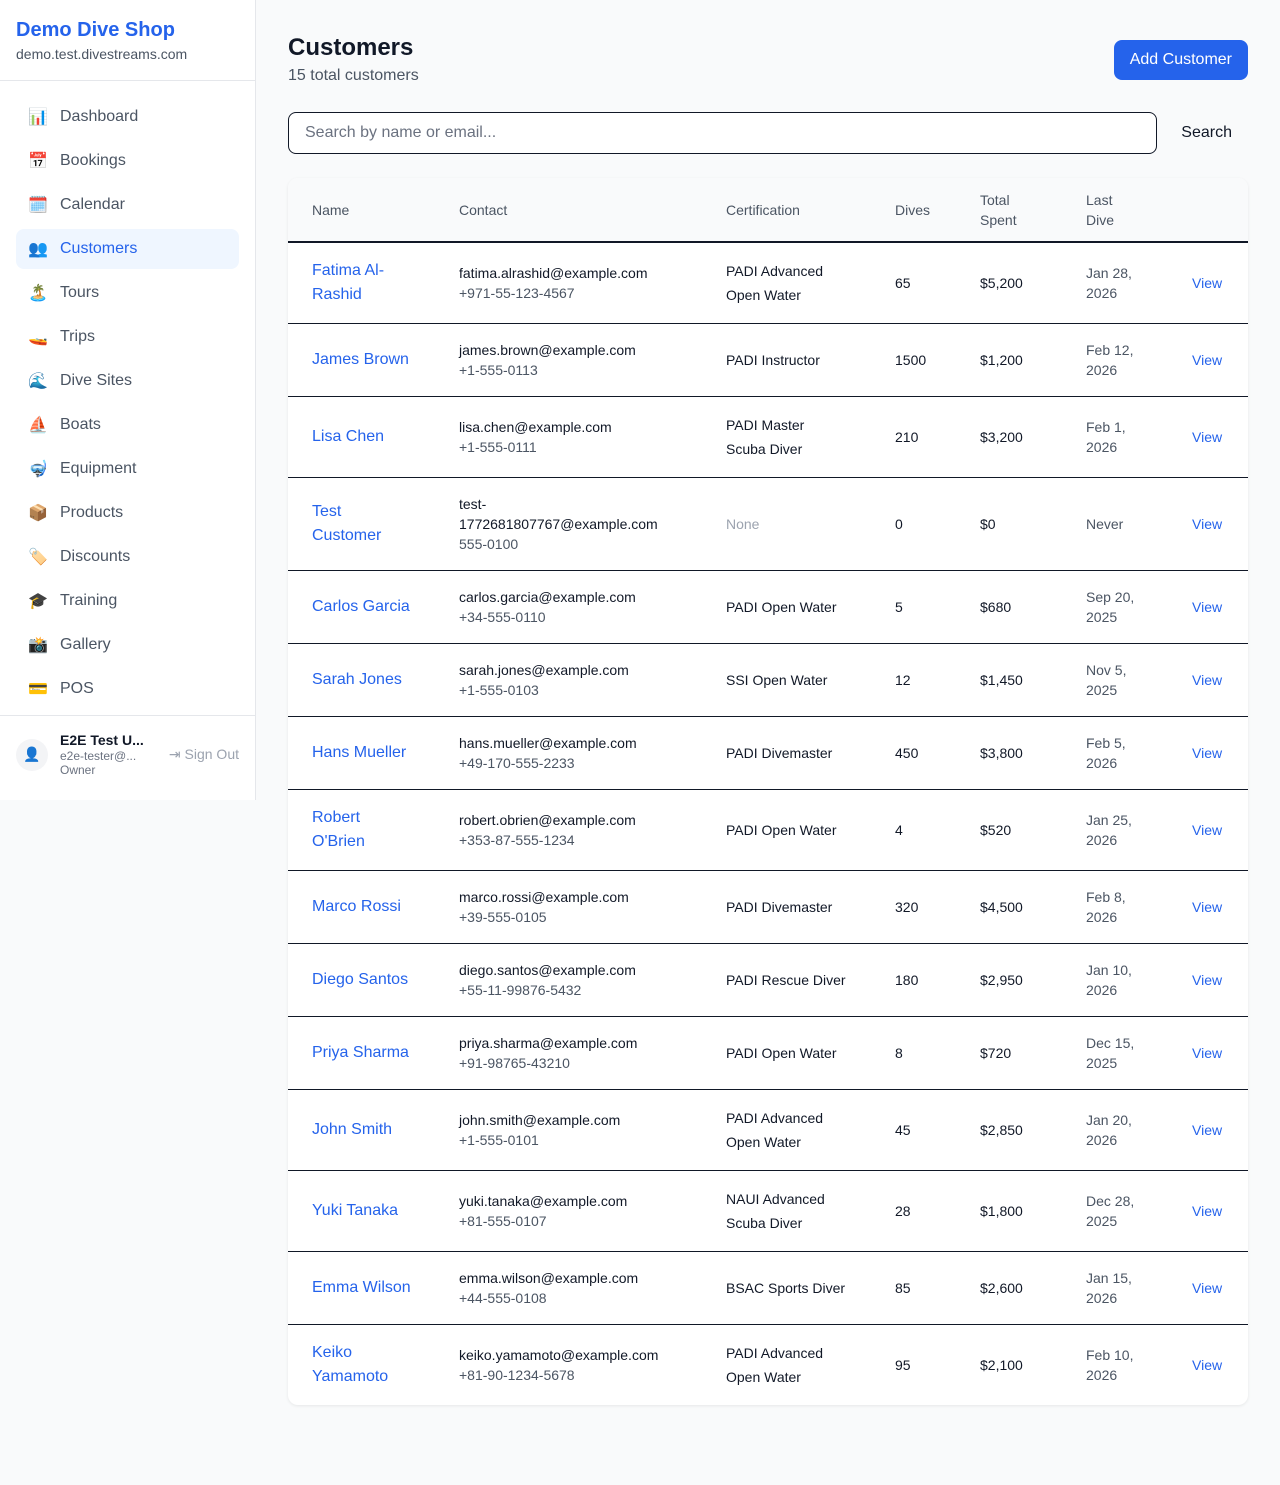 This screenshot has height=1485, width=1280. I want to click on sidebar-item-dive-sites: 🌊 Dive Sites, so click(127, 381).